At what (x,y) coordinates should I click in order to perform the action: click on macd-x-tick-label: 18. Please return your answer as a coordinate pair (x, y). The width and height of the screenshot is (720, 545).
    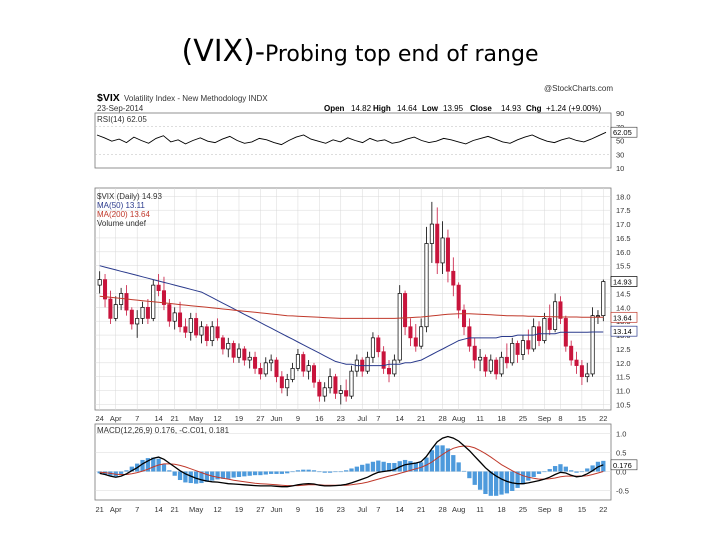
    Looking at the image, I should click on (501, 509).